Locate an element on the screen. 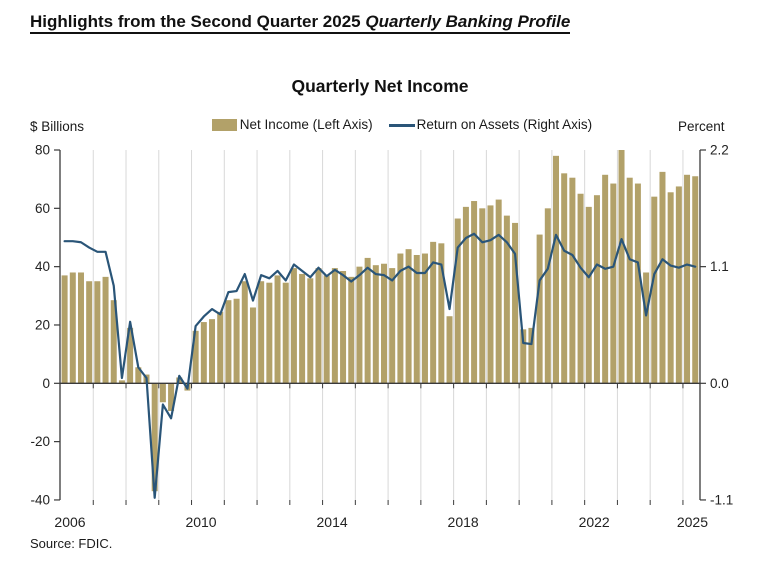  svg-text: 60 is located at coordinates (42, 208).